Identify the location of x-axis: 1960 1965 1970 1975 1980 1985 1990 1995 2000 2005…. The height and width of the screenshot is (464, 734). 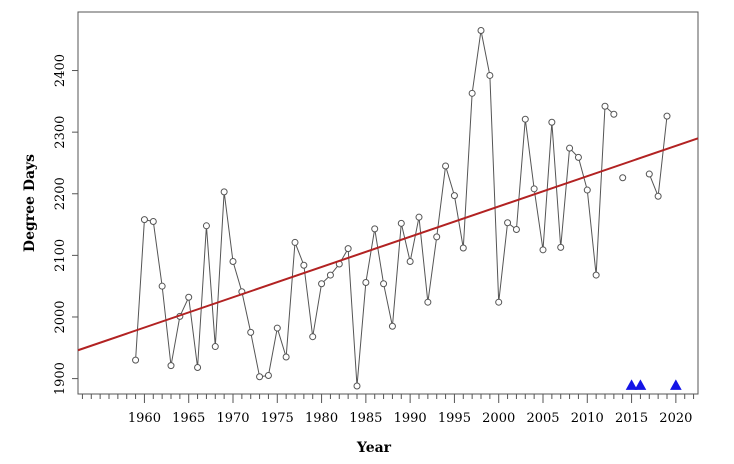
(388, 410).